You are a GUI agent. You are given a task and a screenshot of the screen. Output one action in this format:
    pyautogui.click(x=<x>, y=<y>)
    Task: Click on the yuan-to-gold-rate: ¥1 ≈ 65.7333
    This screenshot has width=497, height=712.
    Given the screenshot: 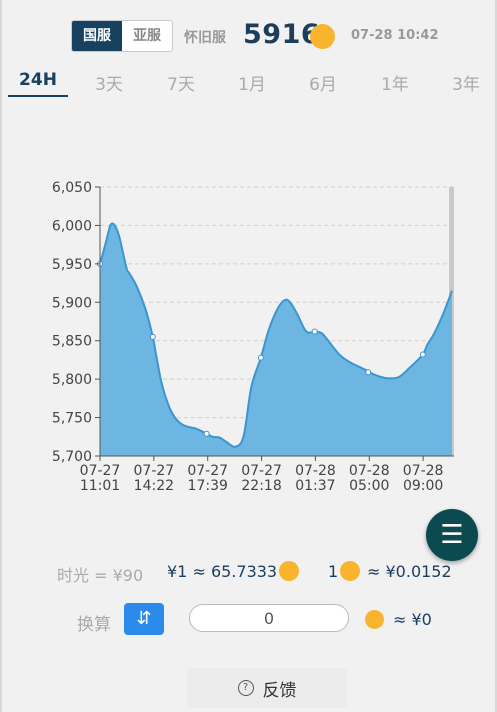 What is the action you would take?
    pyautogui.click(x=222, y=571)
    